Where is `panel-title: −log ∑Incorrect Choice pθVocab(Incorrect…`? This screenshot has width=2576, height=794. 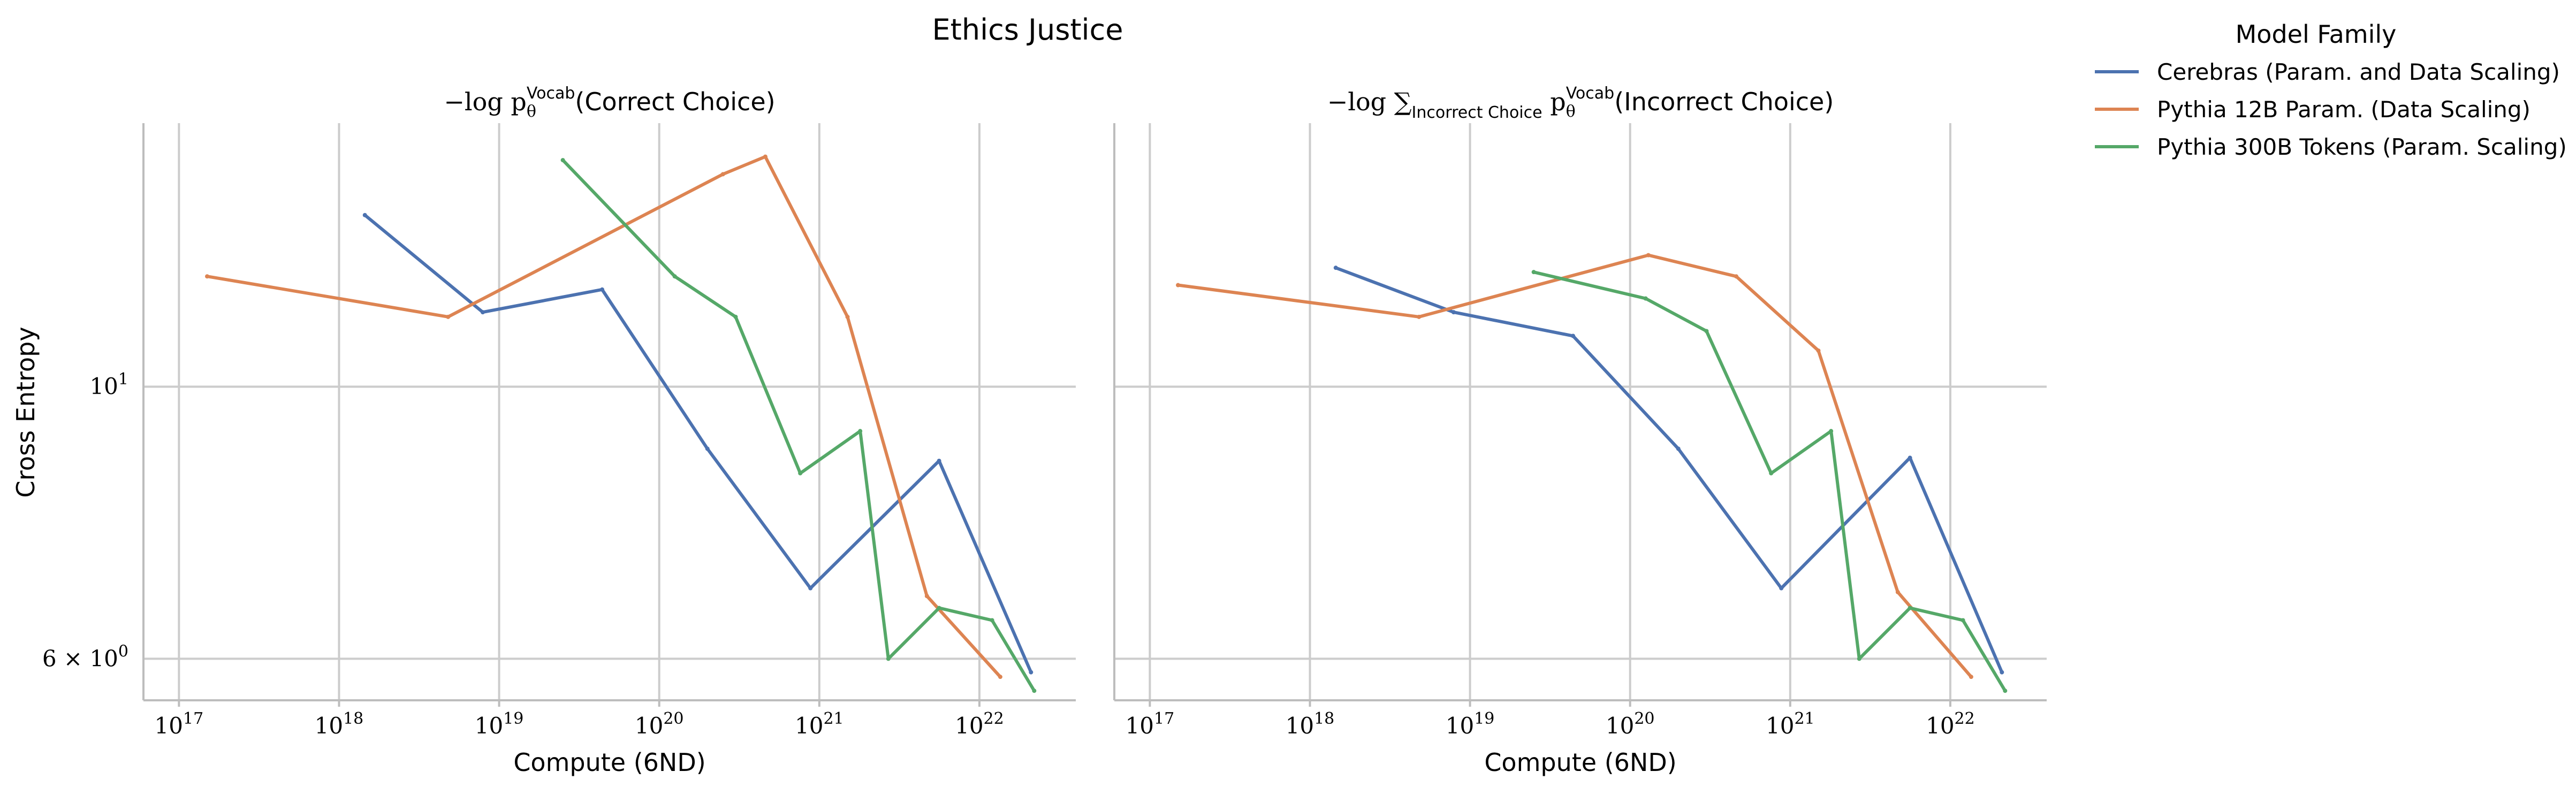 panel-title: −log ∑Incorrect Choice pθVocab(Incorrect… is located at coordinates (1580, 103).